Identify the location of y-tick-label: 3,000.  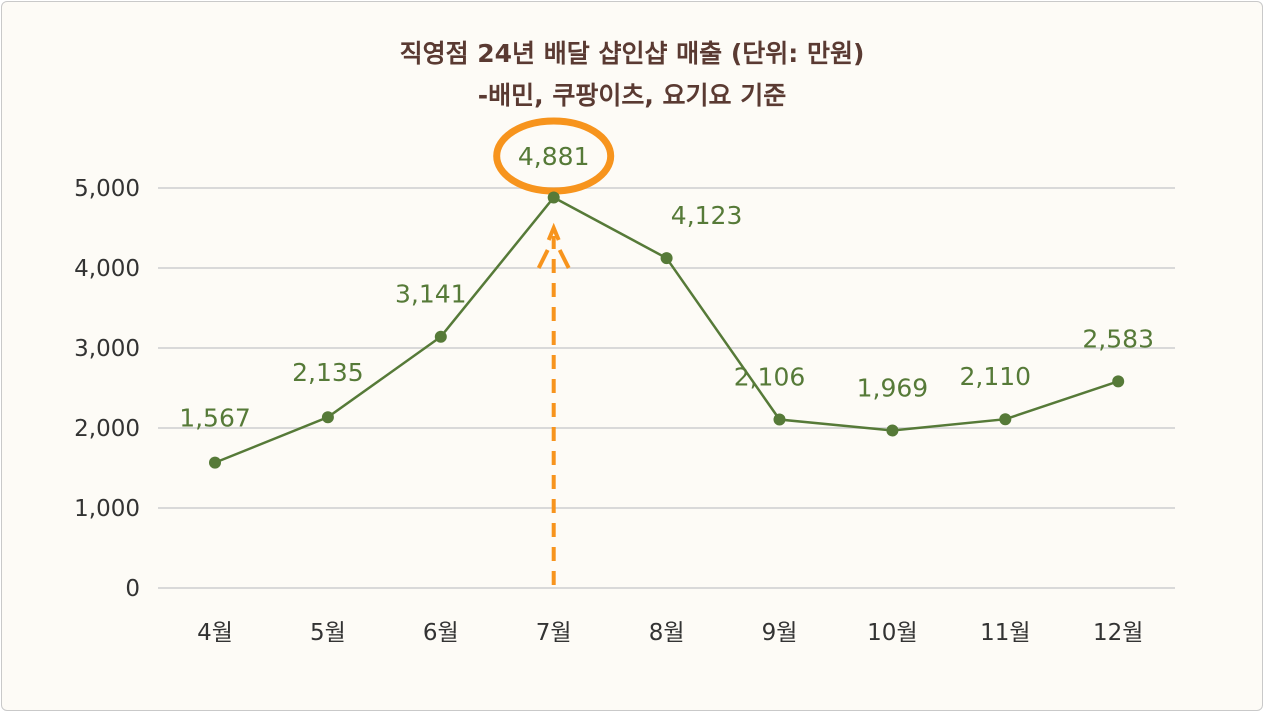
(107, 349).